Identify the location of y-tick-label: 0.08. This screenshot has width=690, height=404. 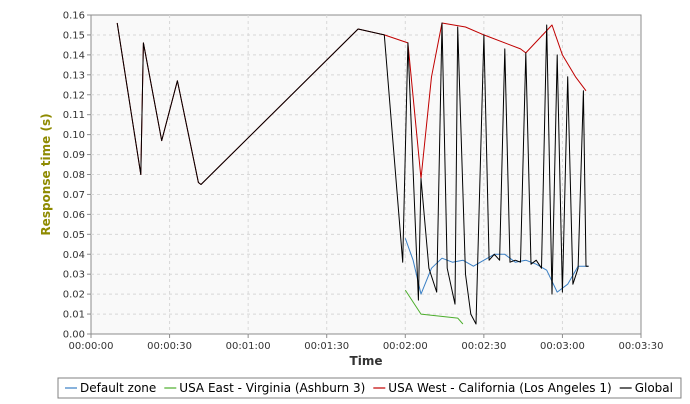
(74, 175).